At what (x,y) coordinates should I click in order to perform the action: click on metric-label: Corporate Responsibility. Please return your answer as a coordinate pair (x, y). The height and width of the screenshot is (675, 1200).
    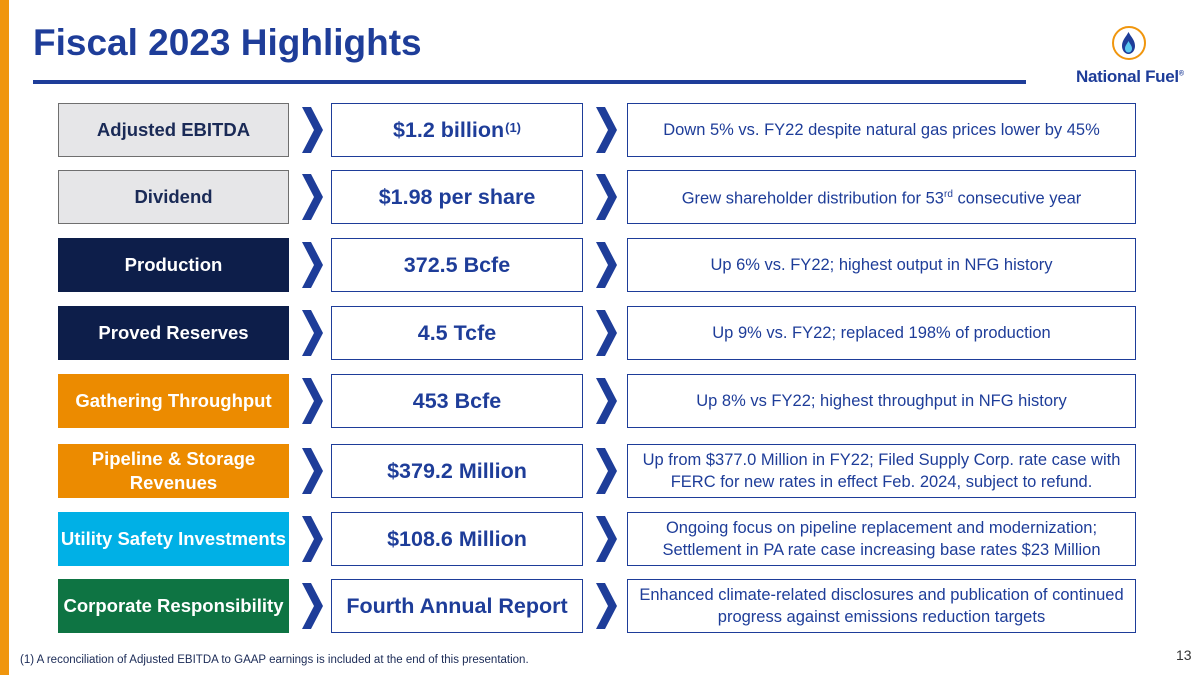
    Looking at the image, I should click on (173, 606).